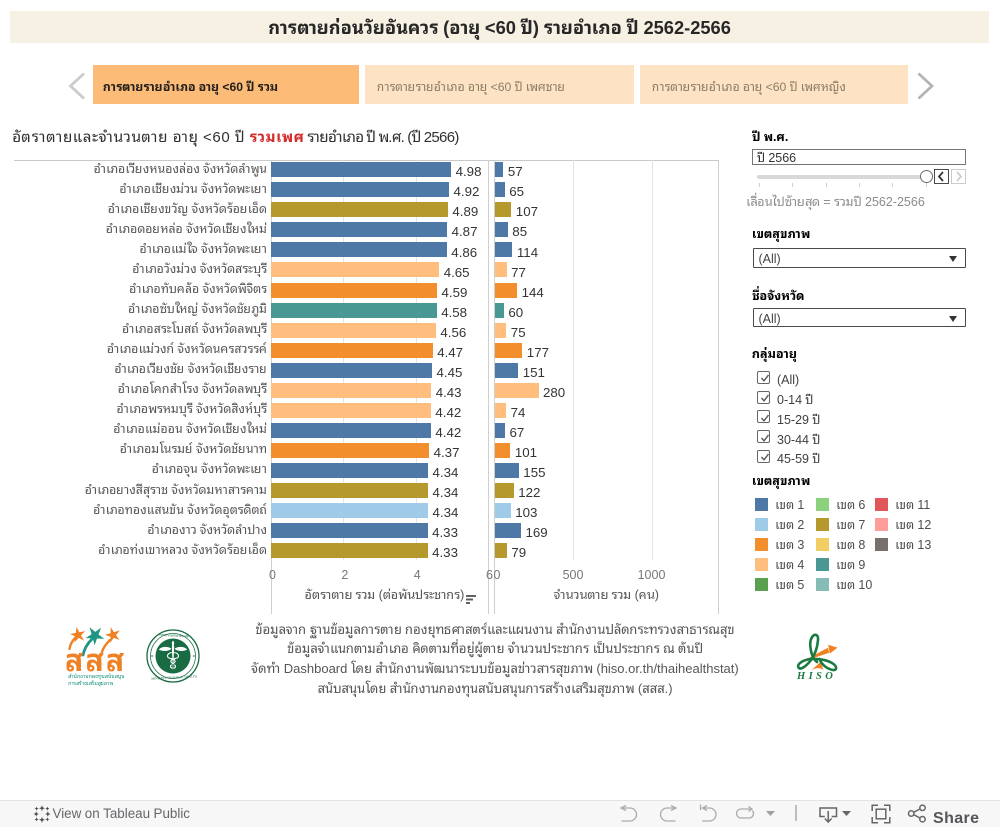 The image size is (1000, 829). I want to click on svg-text: กระทรวงสาธารณสุข, so click(173, 636).